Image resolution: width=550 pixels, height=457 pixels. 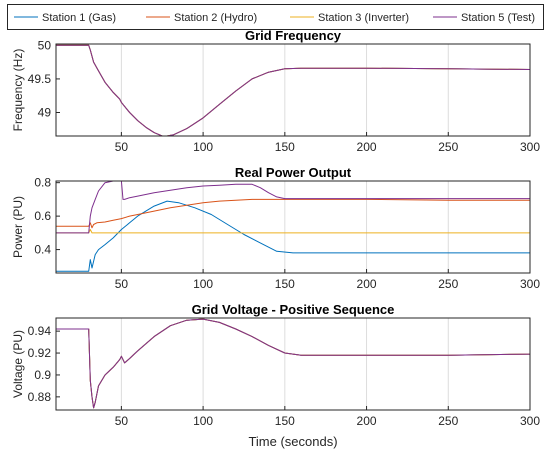 I want to click on y-tick-label: 49, so click(x=45, y=112).